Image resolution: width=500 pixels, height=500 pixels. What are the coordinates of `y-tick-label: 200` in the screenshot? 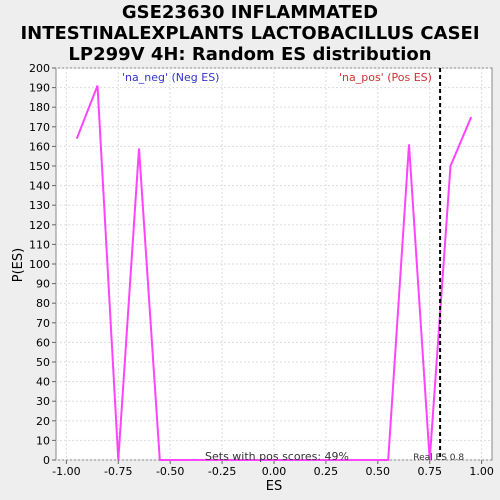 It's located at (39, 68).